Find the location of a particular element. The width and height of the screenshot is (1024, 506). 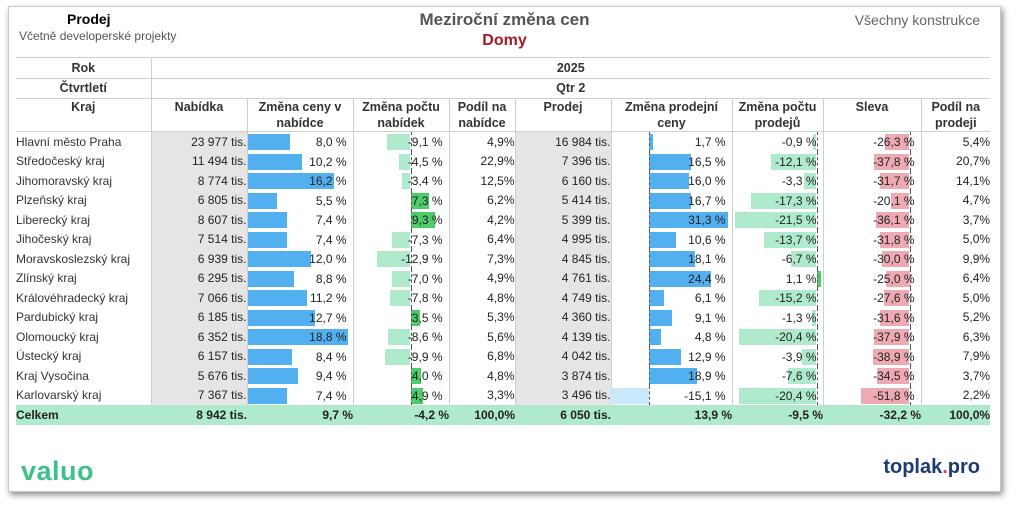

cell-podil-nabidka: 22,9% is located at coordinates (482, 161).